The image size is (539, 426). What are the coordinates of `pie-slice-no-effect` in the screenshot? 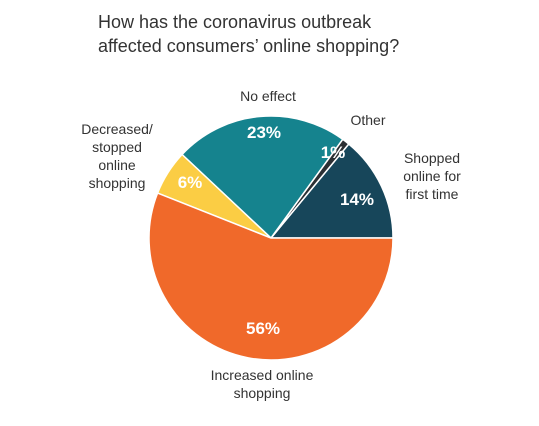 It's located at (262, 177).